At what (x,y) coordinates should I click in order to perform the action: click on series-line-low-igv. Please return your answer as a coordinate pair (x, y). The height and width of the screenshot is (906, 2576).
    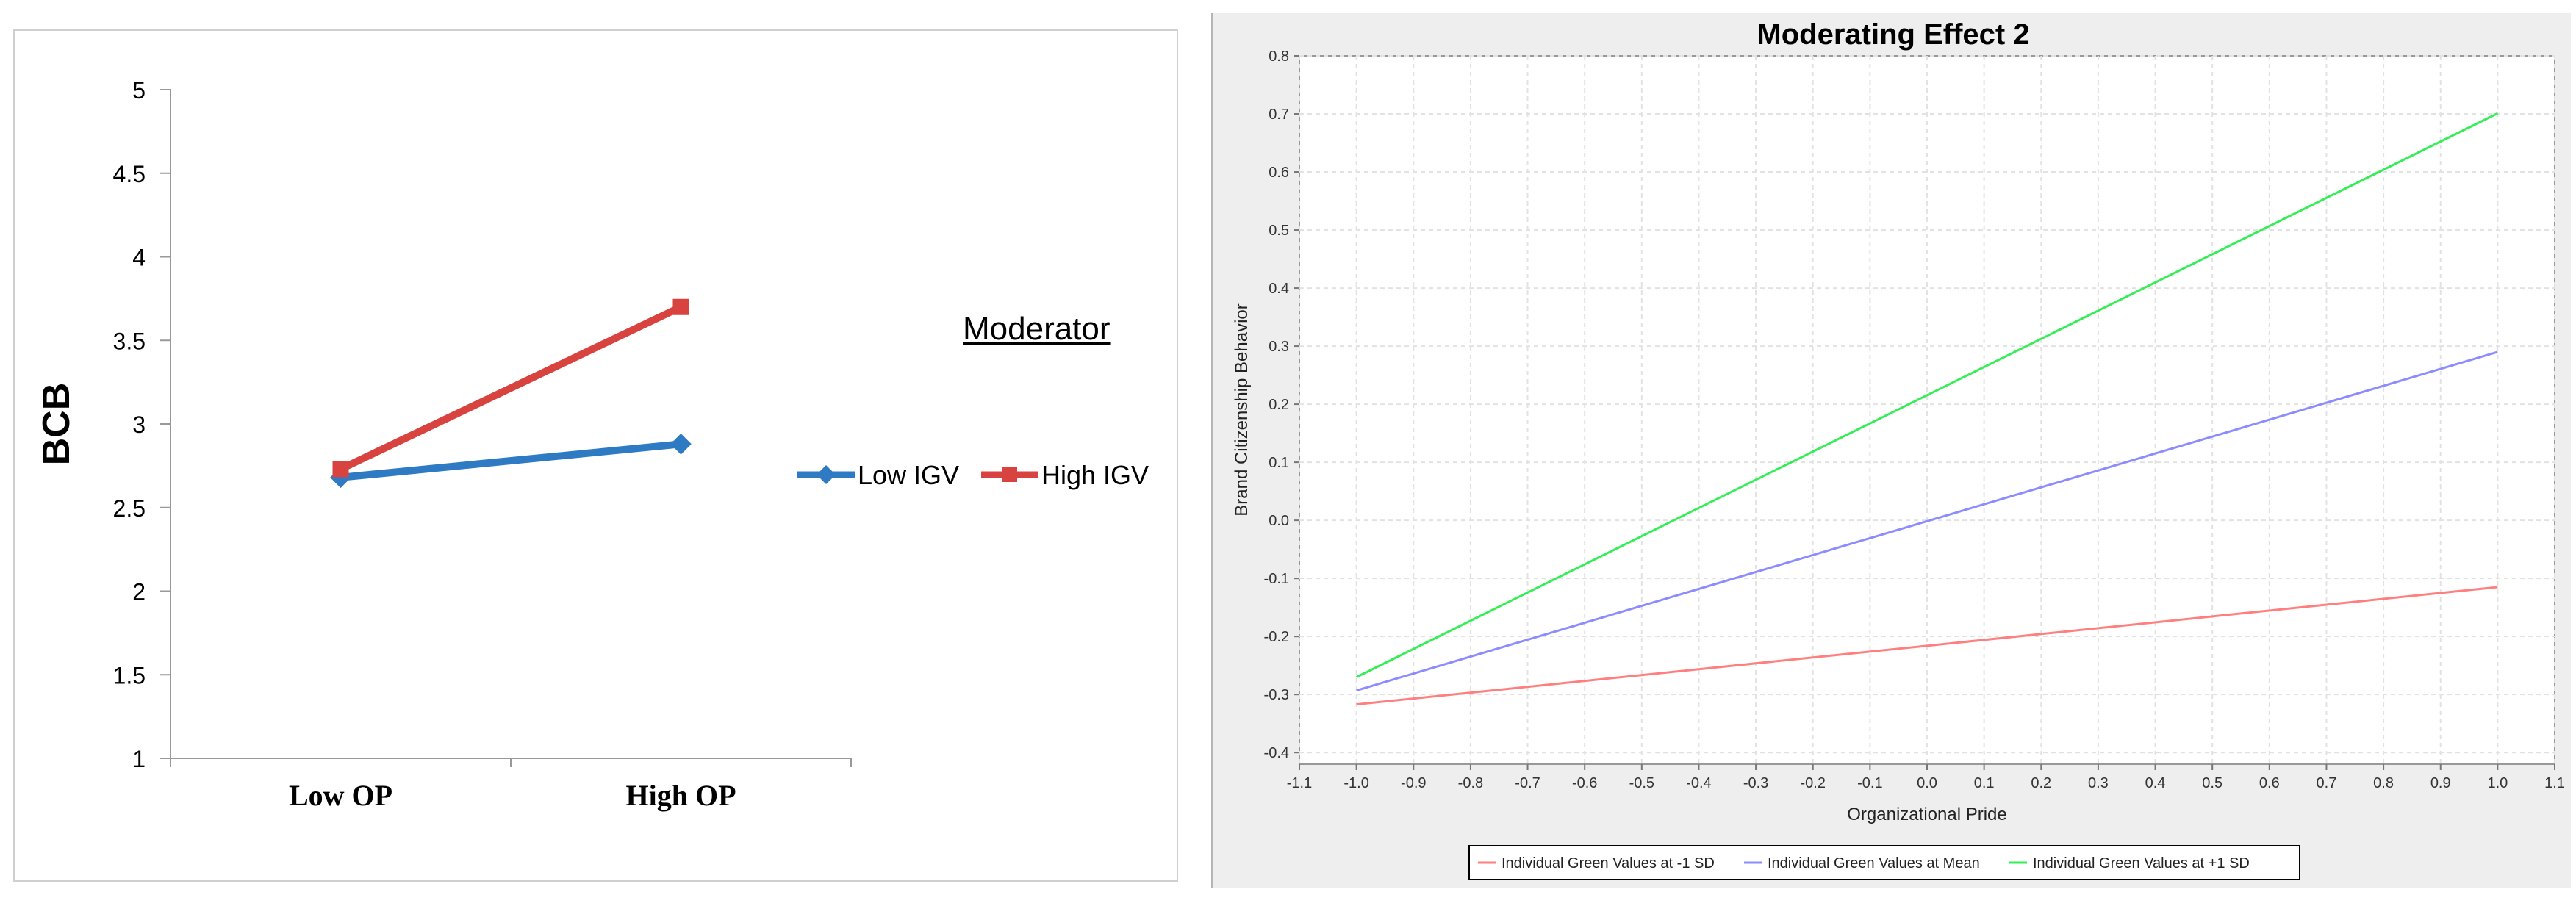
    Looking at the image, I should click on (511, 460).